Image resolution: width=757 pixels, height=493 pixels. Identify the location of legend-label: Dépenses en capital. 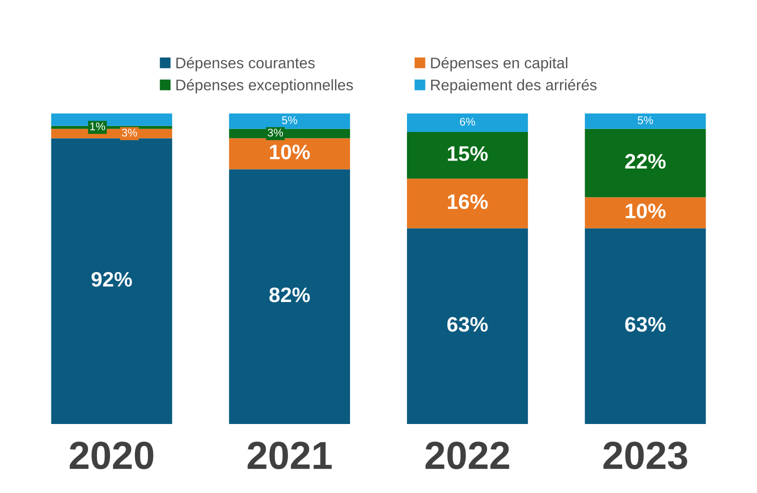
(499, 64).